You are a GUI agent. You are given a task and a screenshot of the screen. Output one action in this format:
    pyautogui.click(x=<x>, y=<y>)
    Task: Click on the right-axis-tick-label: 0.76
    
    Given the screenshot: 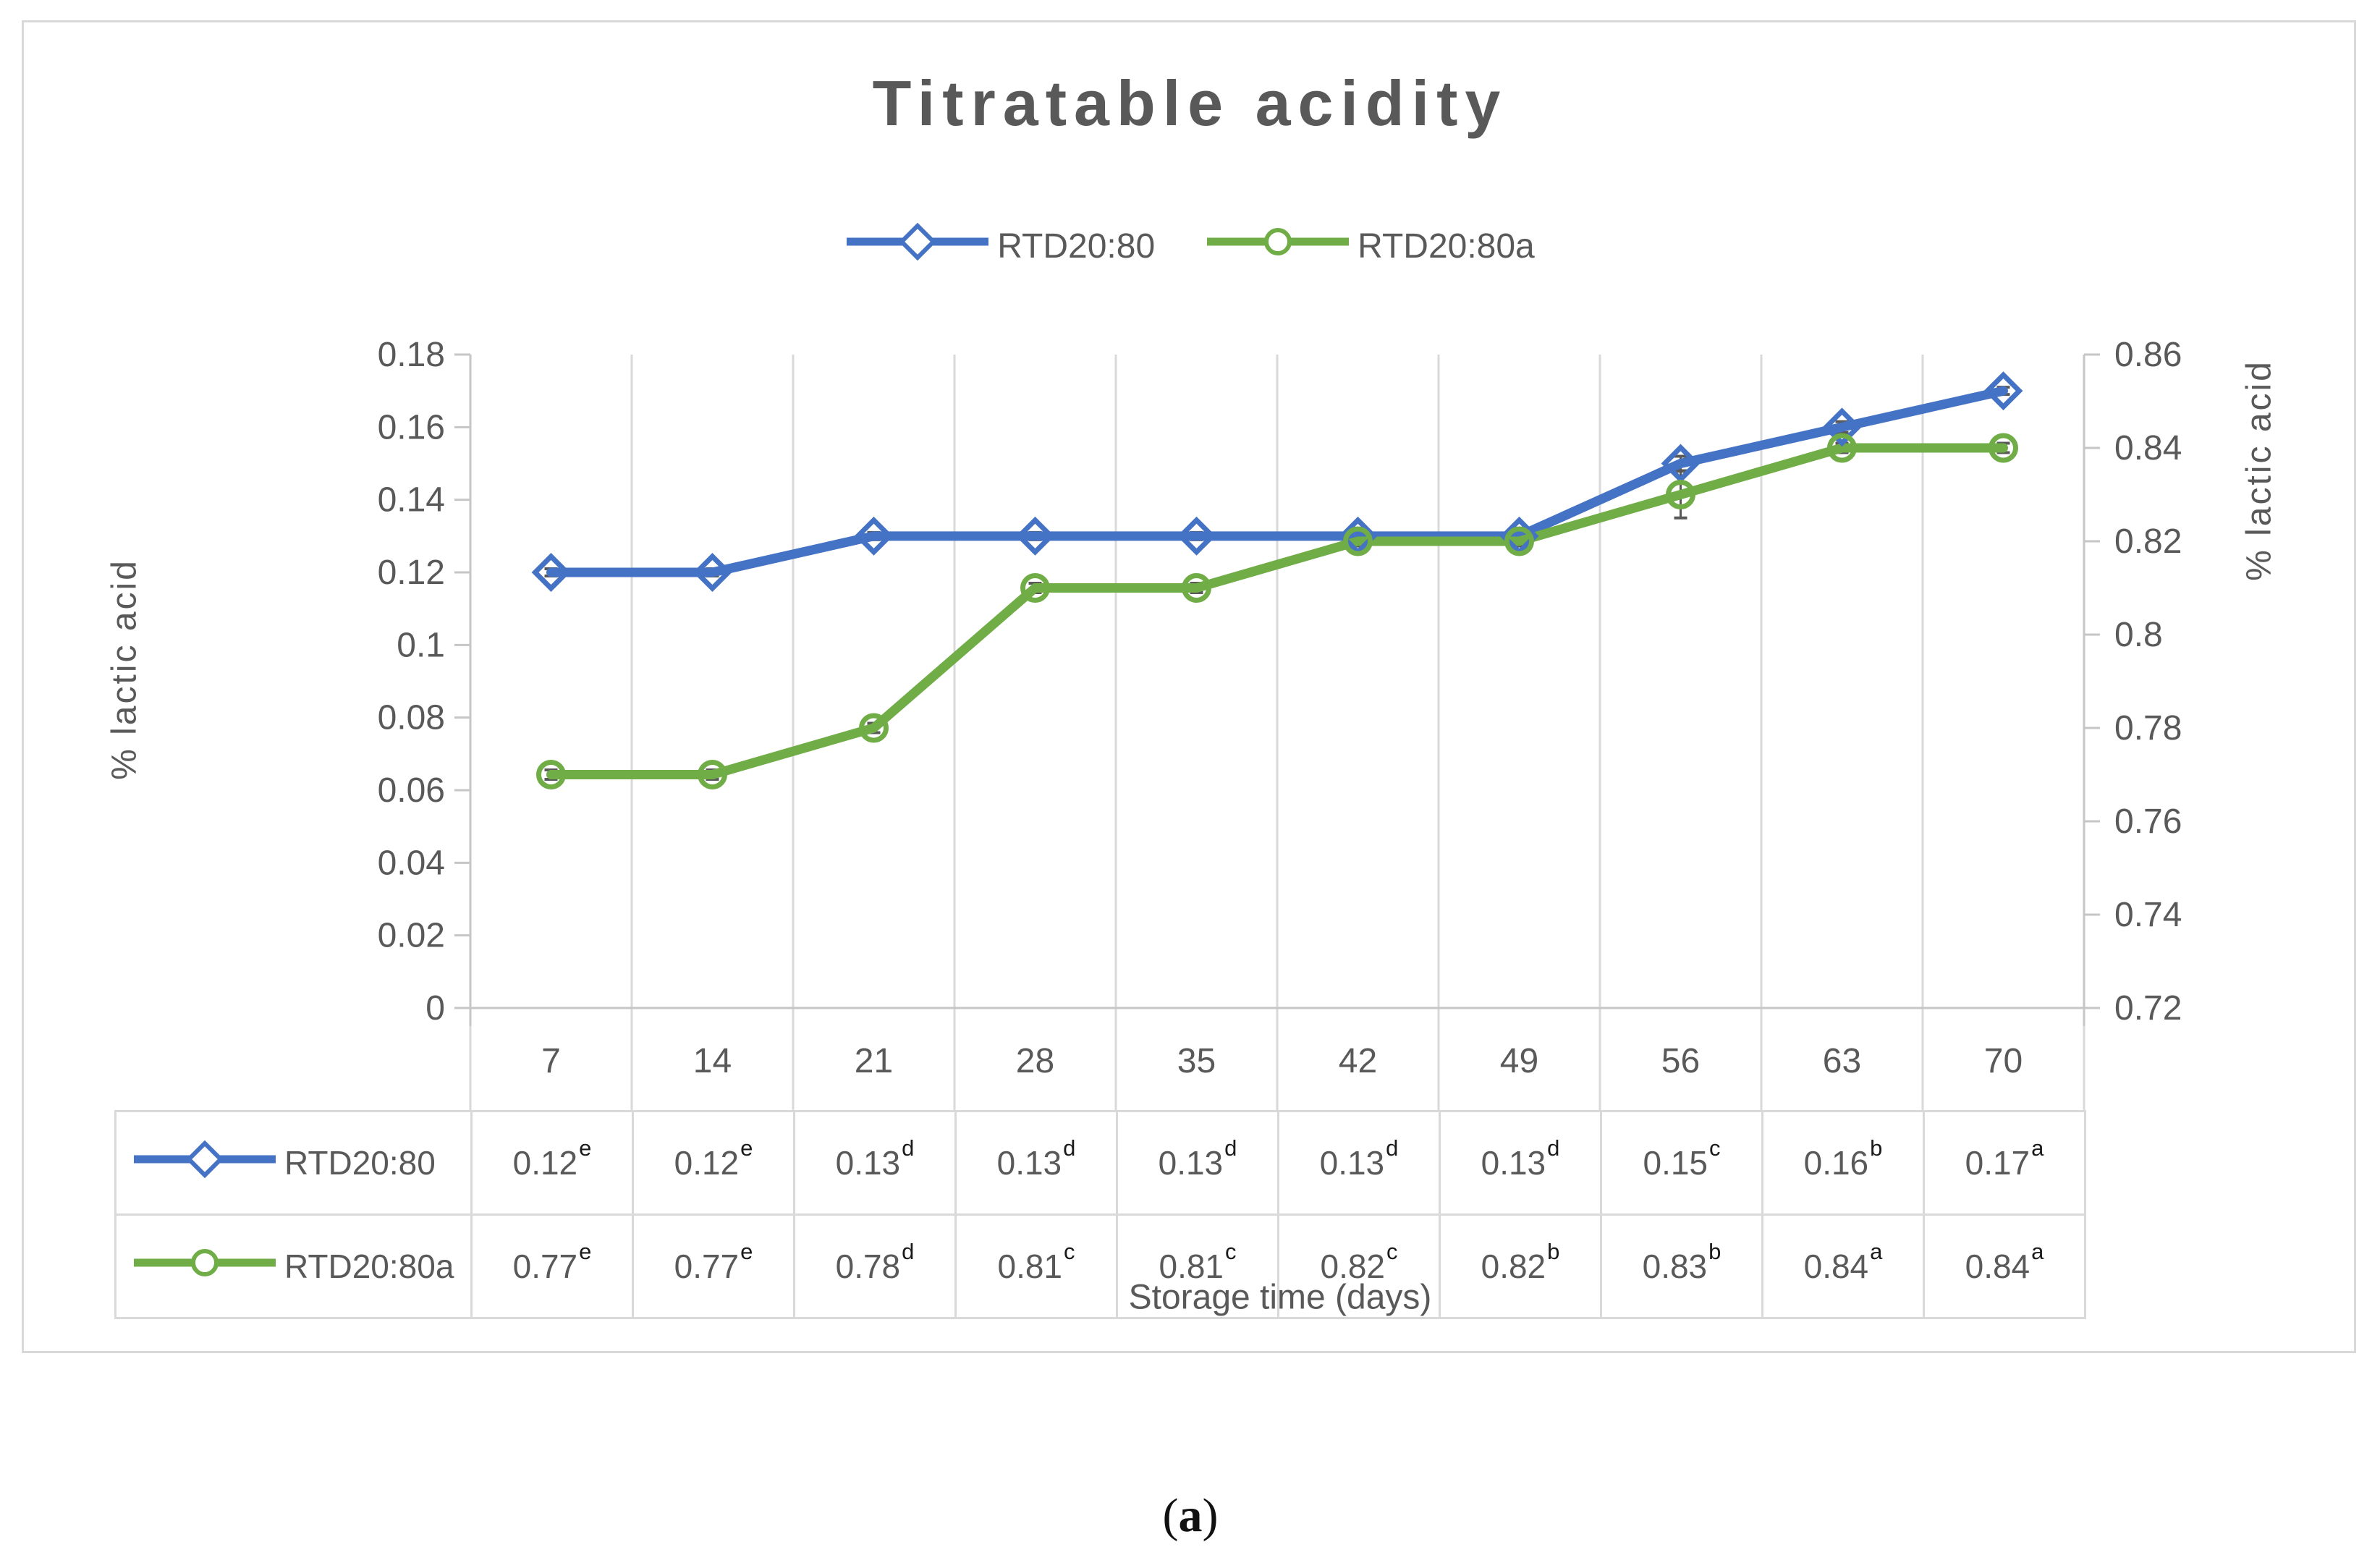 What is the action you would take?
    pyautogui.click(x=2148, y=821)
    